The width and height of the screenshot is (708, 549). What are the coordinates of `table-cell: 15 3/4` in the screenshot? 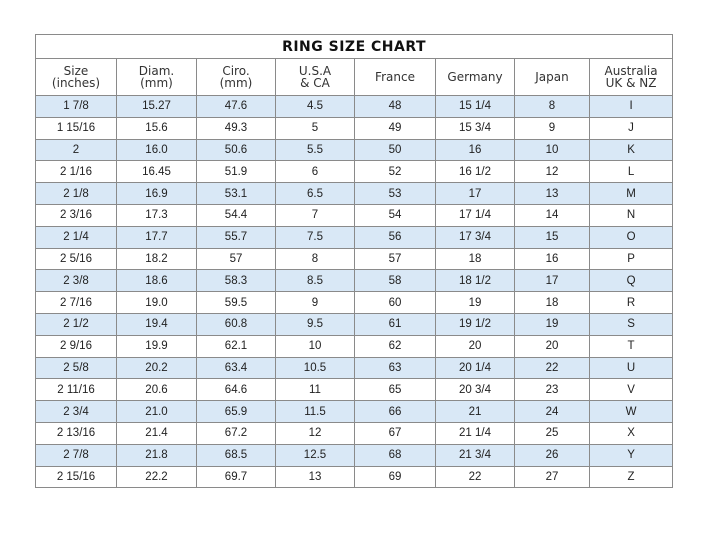 It's located at (475, 128).